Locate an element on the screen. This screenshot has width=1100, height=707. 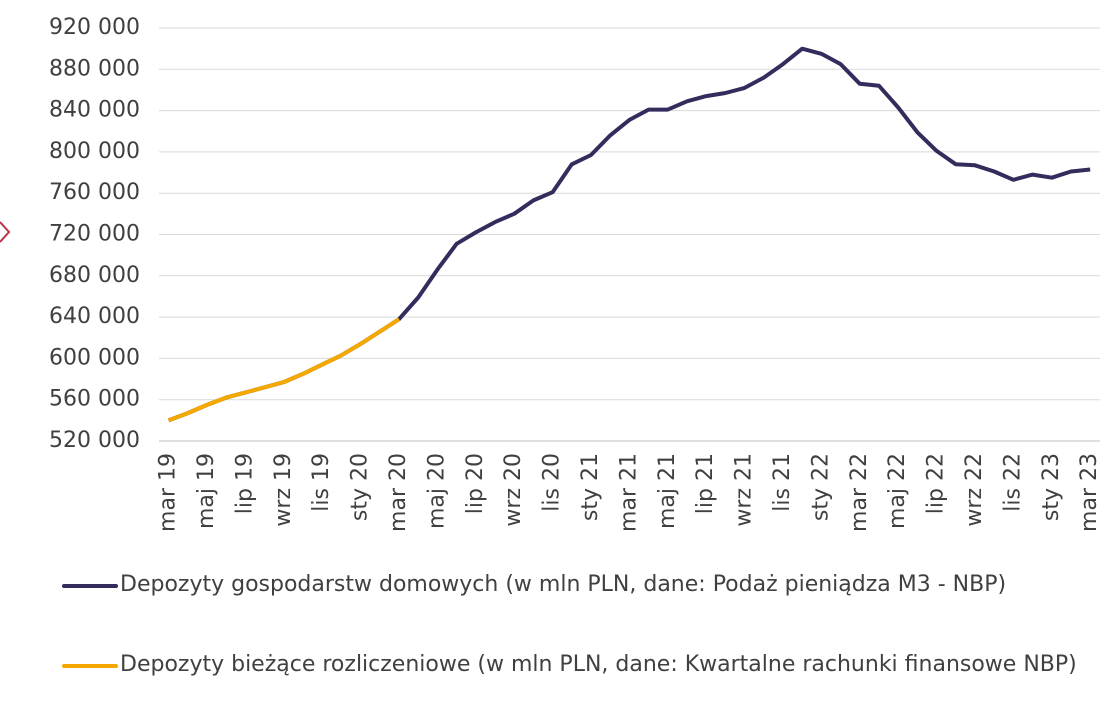
y-tick-label: 760 000 is located at coordinates (94, 192).